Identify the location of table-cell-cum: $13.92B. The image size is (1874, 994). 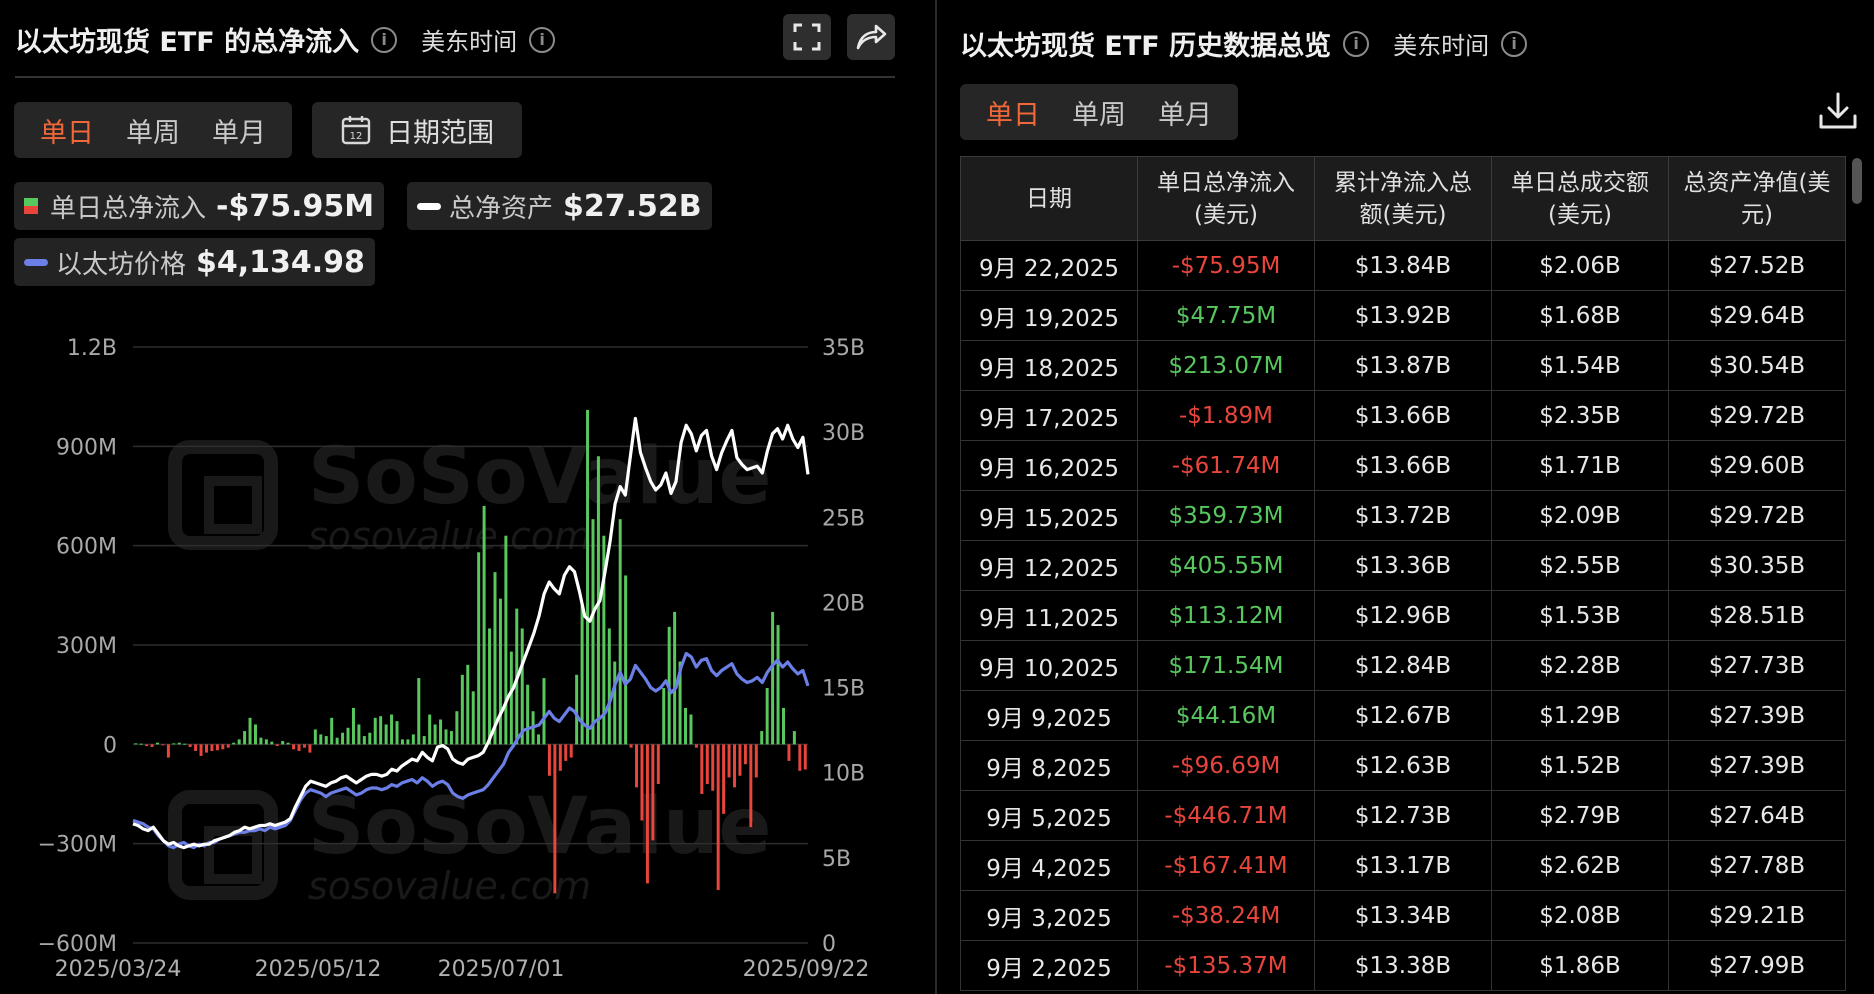
(1403, 315).